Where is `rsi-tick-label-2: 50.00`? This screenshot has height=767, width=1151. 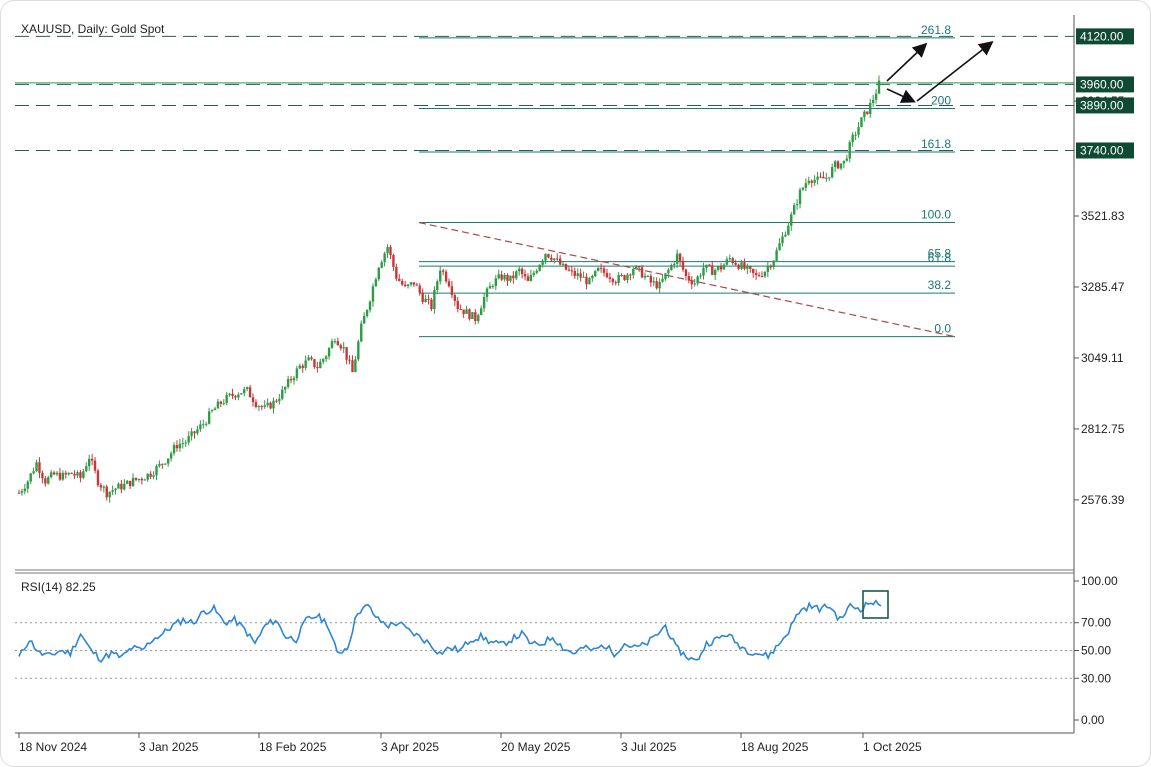
rsi-tick-label-2: 50.00 is located at coordinates (1096, 651).